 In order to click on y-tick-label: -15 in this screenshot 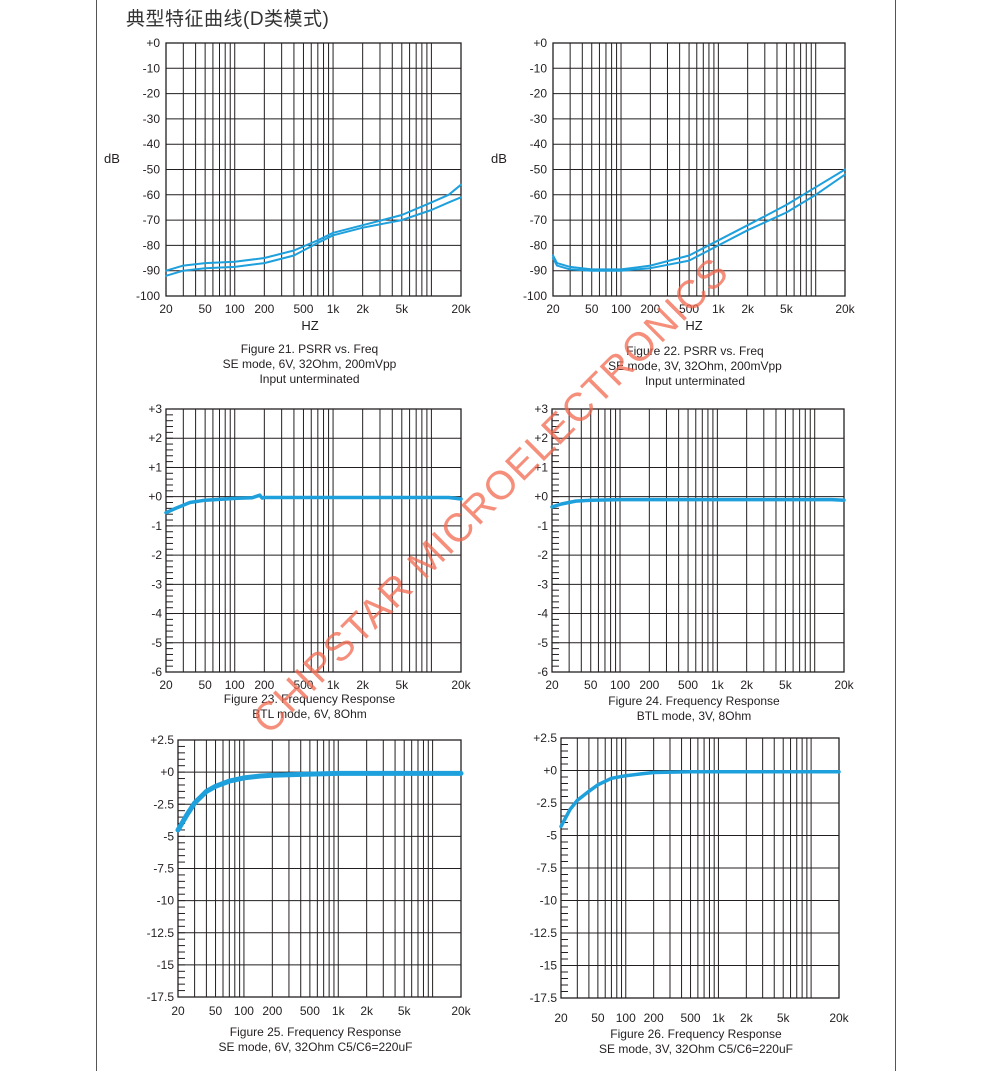, I will do `click(166, 965)`.